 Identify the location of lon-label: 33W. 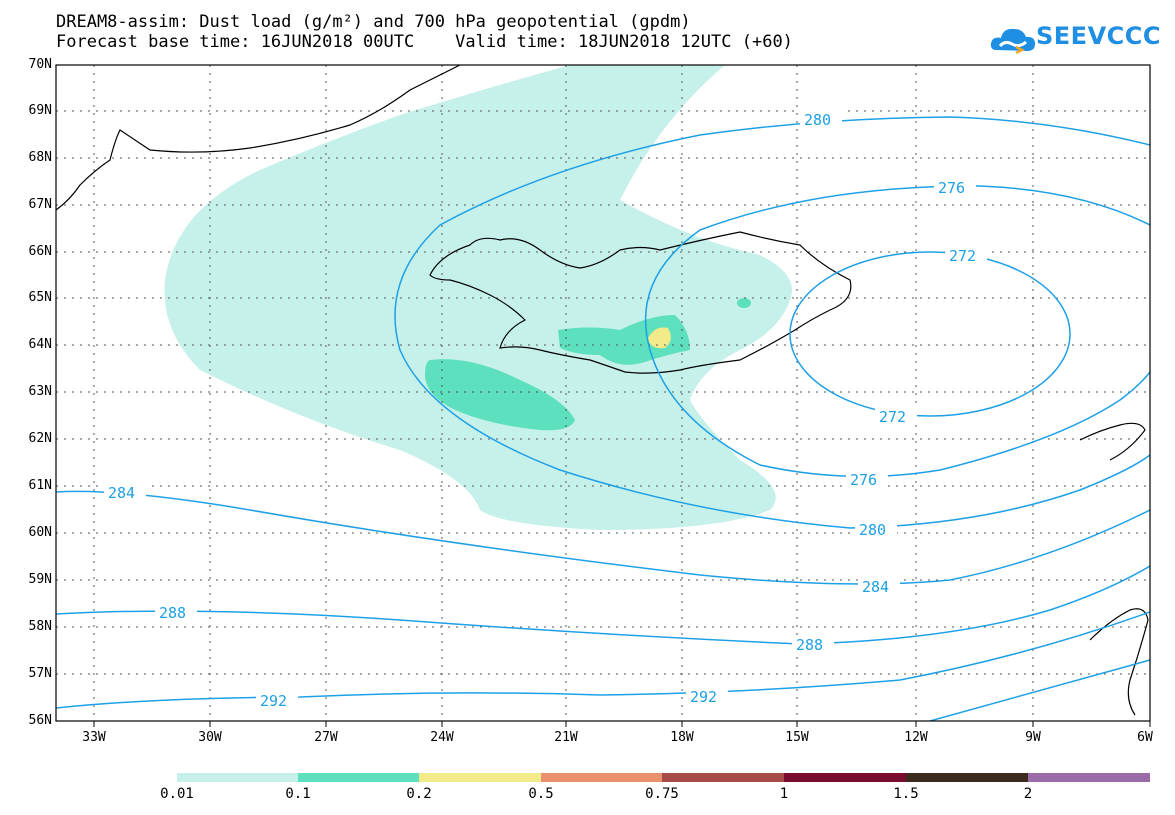
(94, 737).